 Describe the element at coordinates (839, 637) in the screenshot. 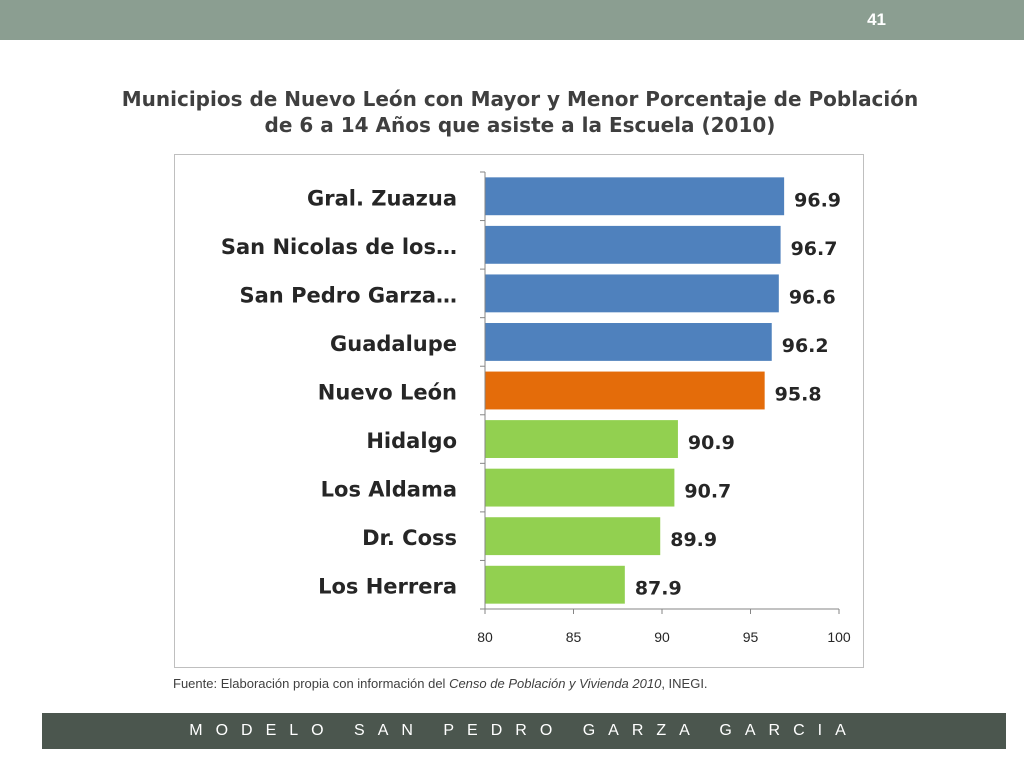

I see `x-tick-label: 100` at that location.